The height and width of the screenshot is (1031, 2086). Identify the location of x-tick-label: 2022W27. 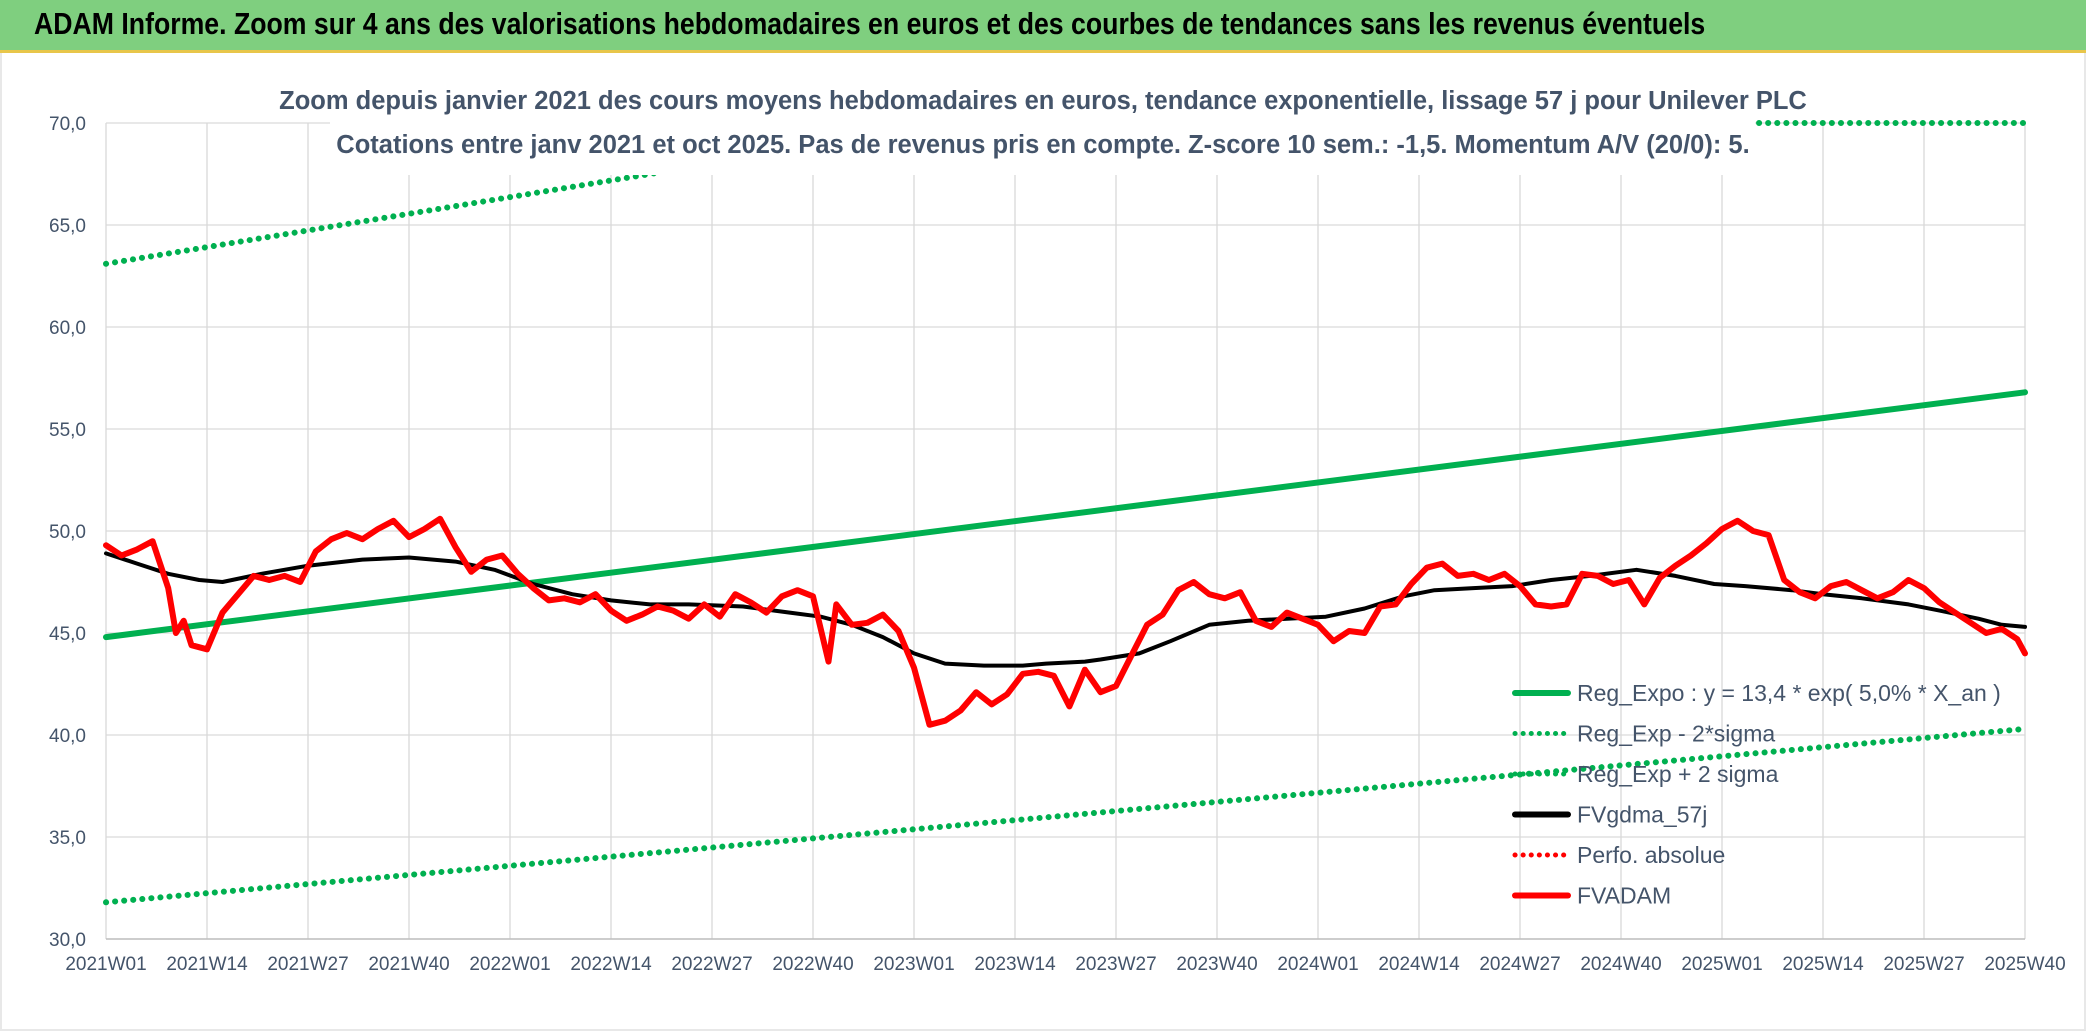
(711, 964).